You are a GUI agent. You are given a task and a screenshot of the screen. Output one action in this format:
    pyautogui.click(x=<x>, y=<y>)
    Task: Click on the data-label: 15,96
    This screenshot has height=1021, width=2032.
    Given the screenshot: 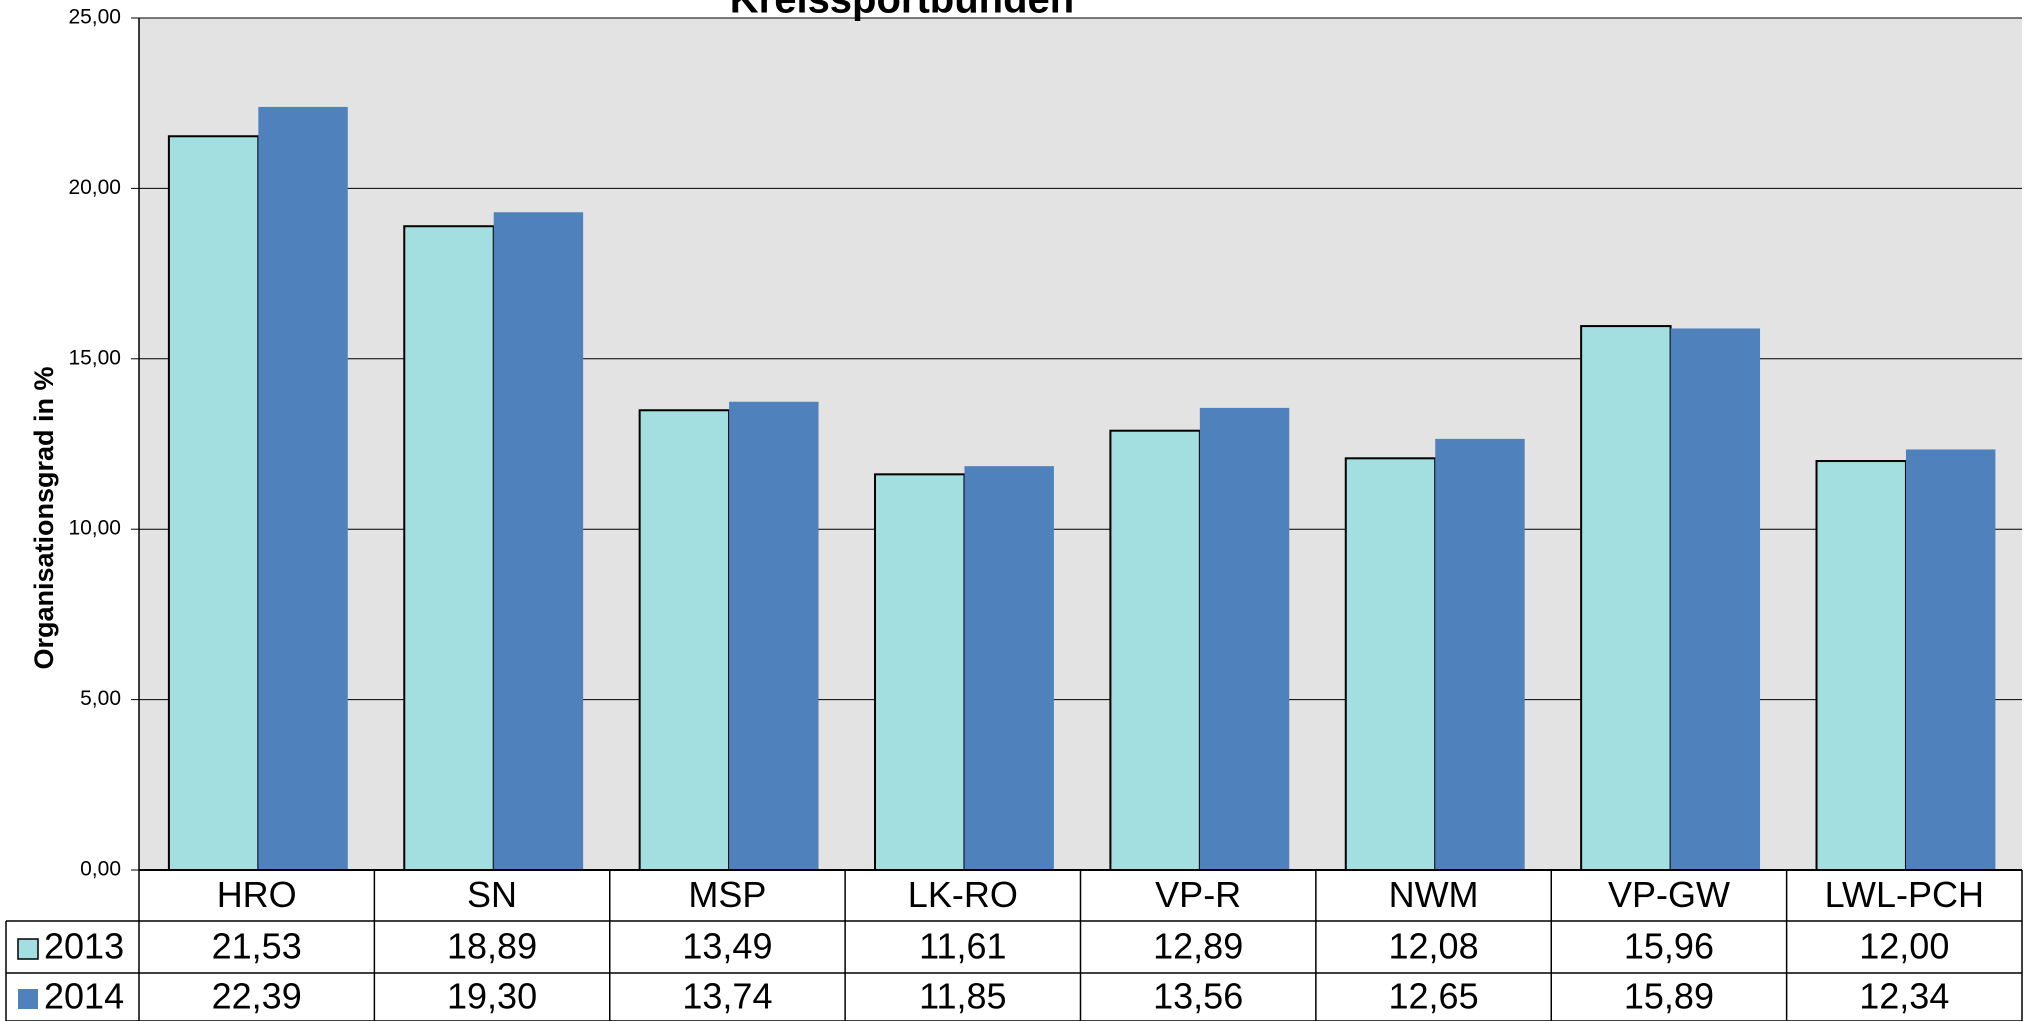 What is the action you would take?
    pyautogui.click(x=1669, y=946)
    